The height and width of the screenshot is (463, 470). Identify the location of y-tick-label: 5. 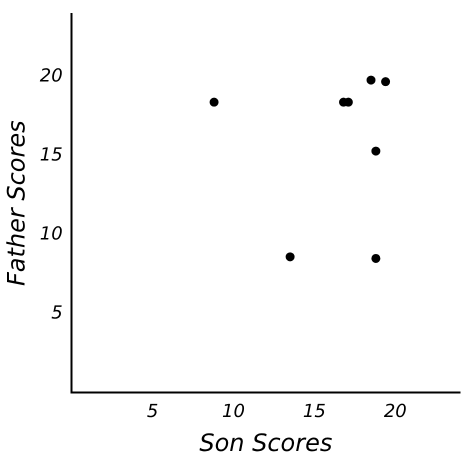
(57, 313).